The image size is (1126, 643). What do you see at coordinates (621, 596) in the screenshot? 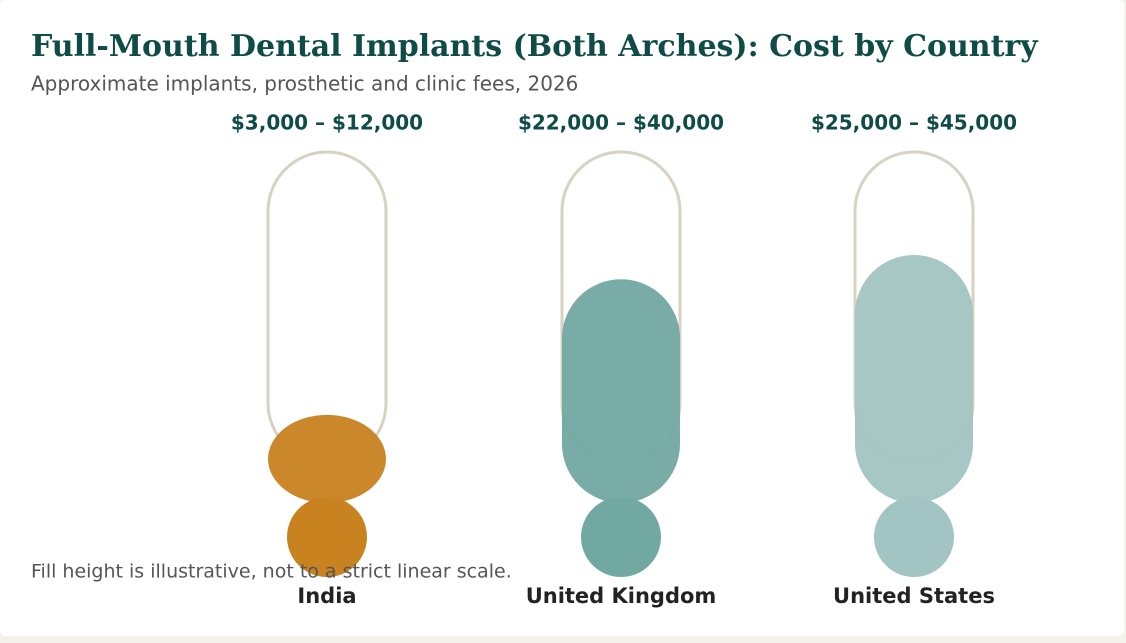
I see `category-label: United Kingdom` at bounding box center [621, 596].